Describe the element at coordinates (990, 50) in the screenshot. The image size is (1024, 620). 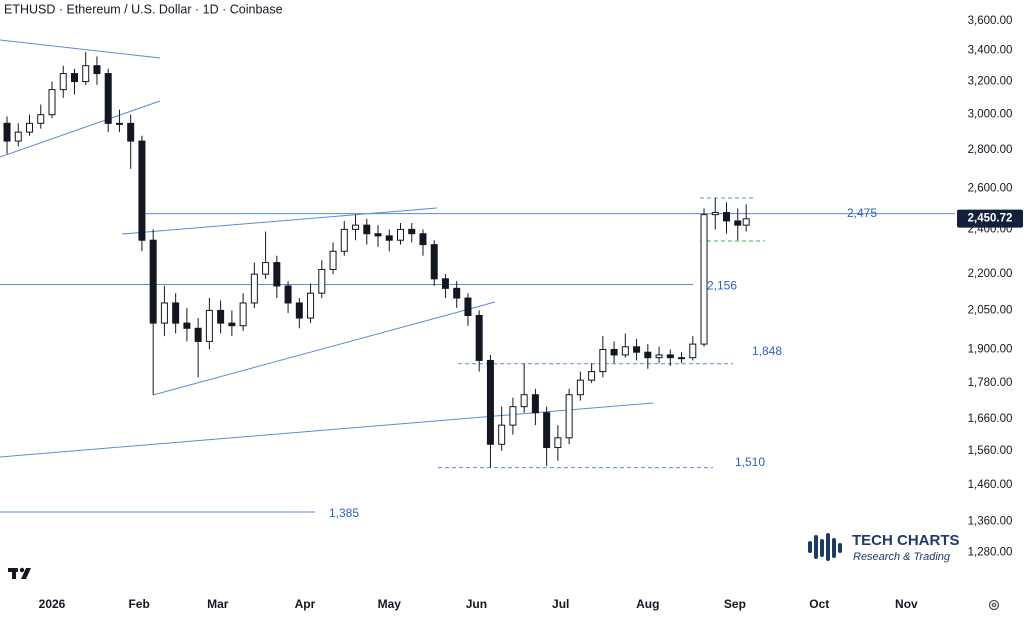
I see `y-tick-label: 3,400.00` at that location.